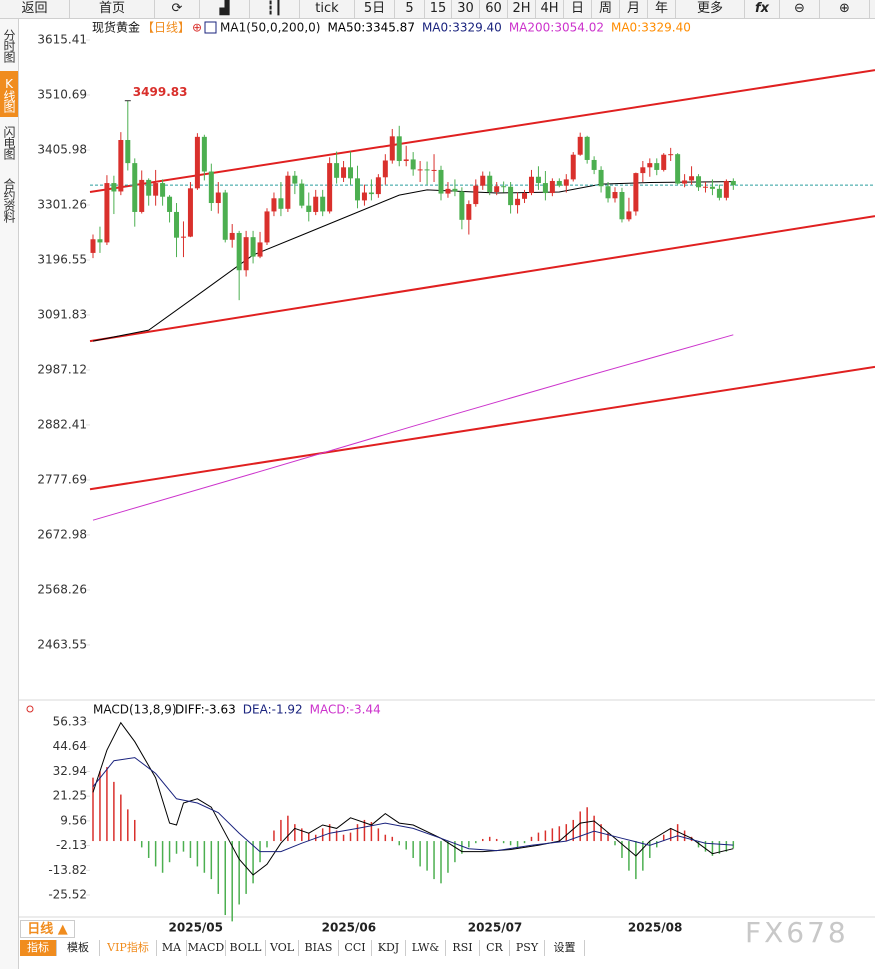 The width and height of the screenshot is (875, 969). What do you see at coordinates (197, 28) in the screenshot?
I see `add-icon: ⊕` at bounding box center [197, 28].